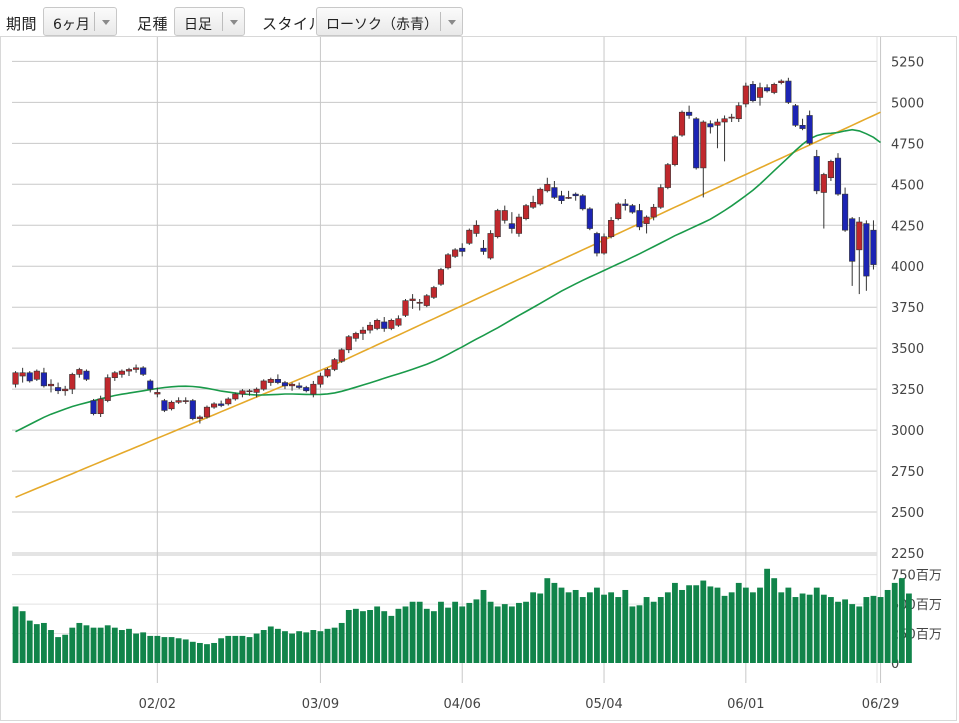 The image size is (959, 723). I want to click on price-axis-tick-label: 3250, so click(907, 390).